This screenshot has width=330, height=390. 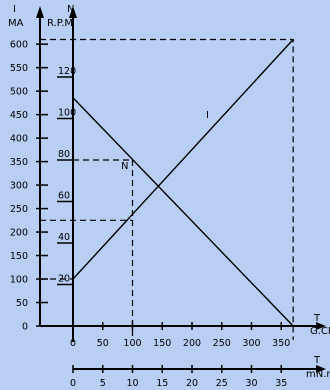 I want to click on torque-mnm-tick-label: 30, so click(x=251, y=383).